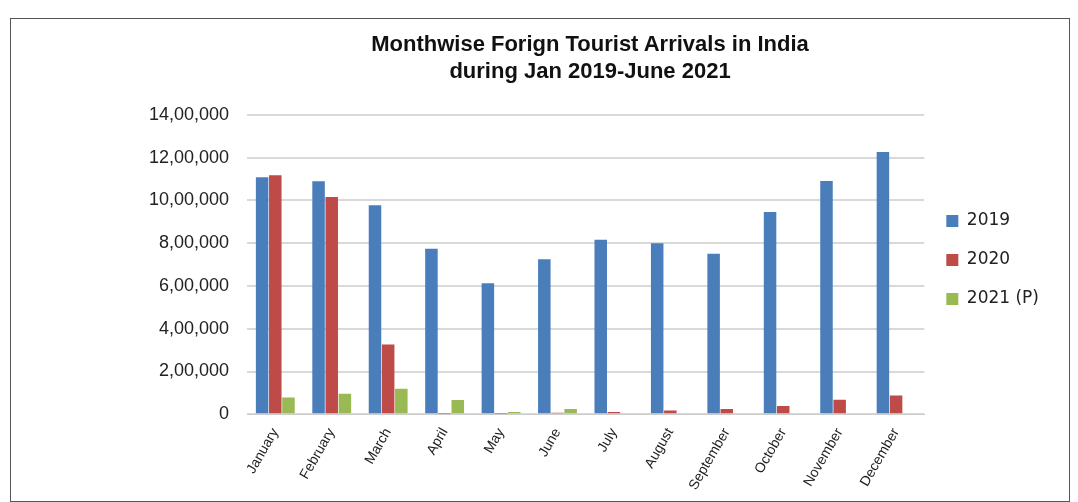 This screenshot has height=502, width=1078. I want to click on legend-label: 2021 (P), so click(1002, 297).